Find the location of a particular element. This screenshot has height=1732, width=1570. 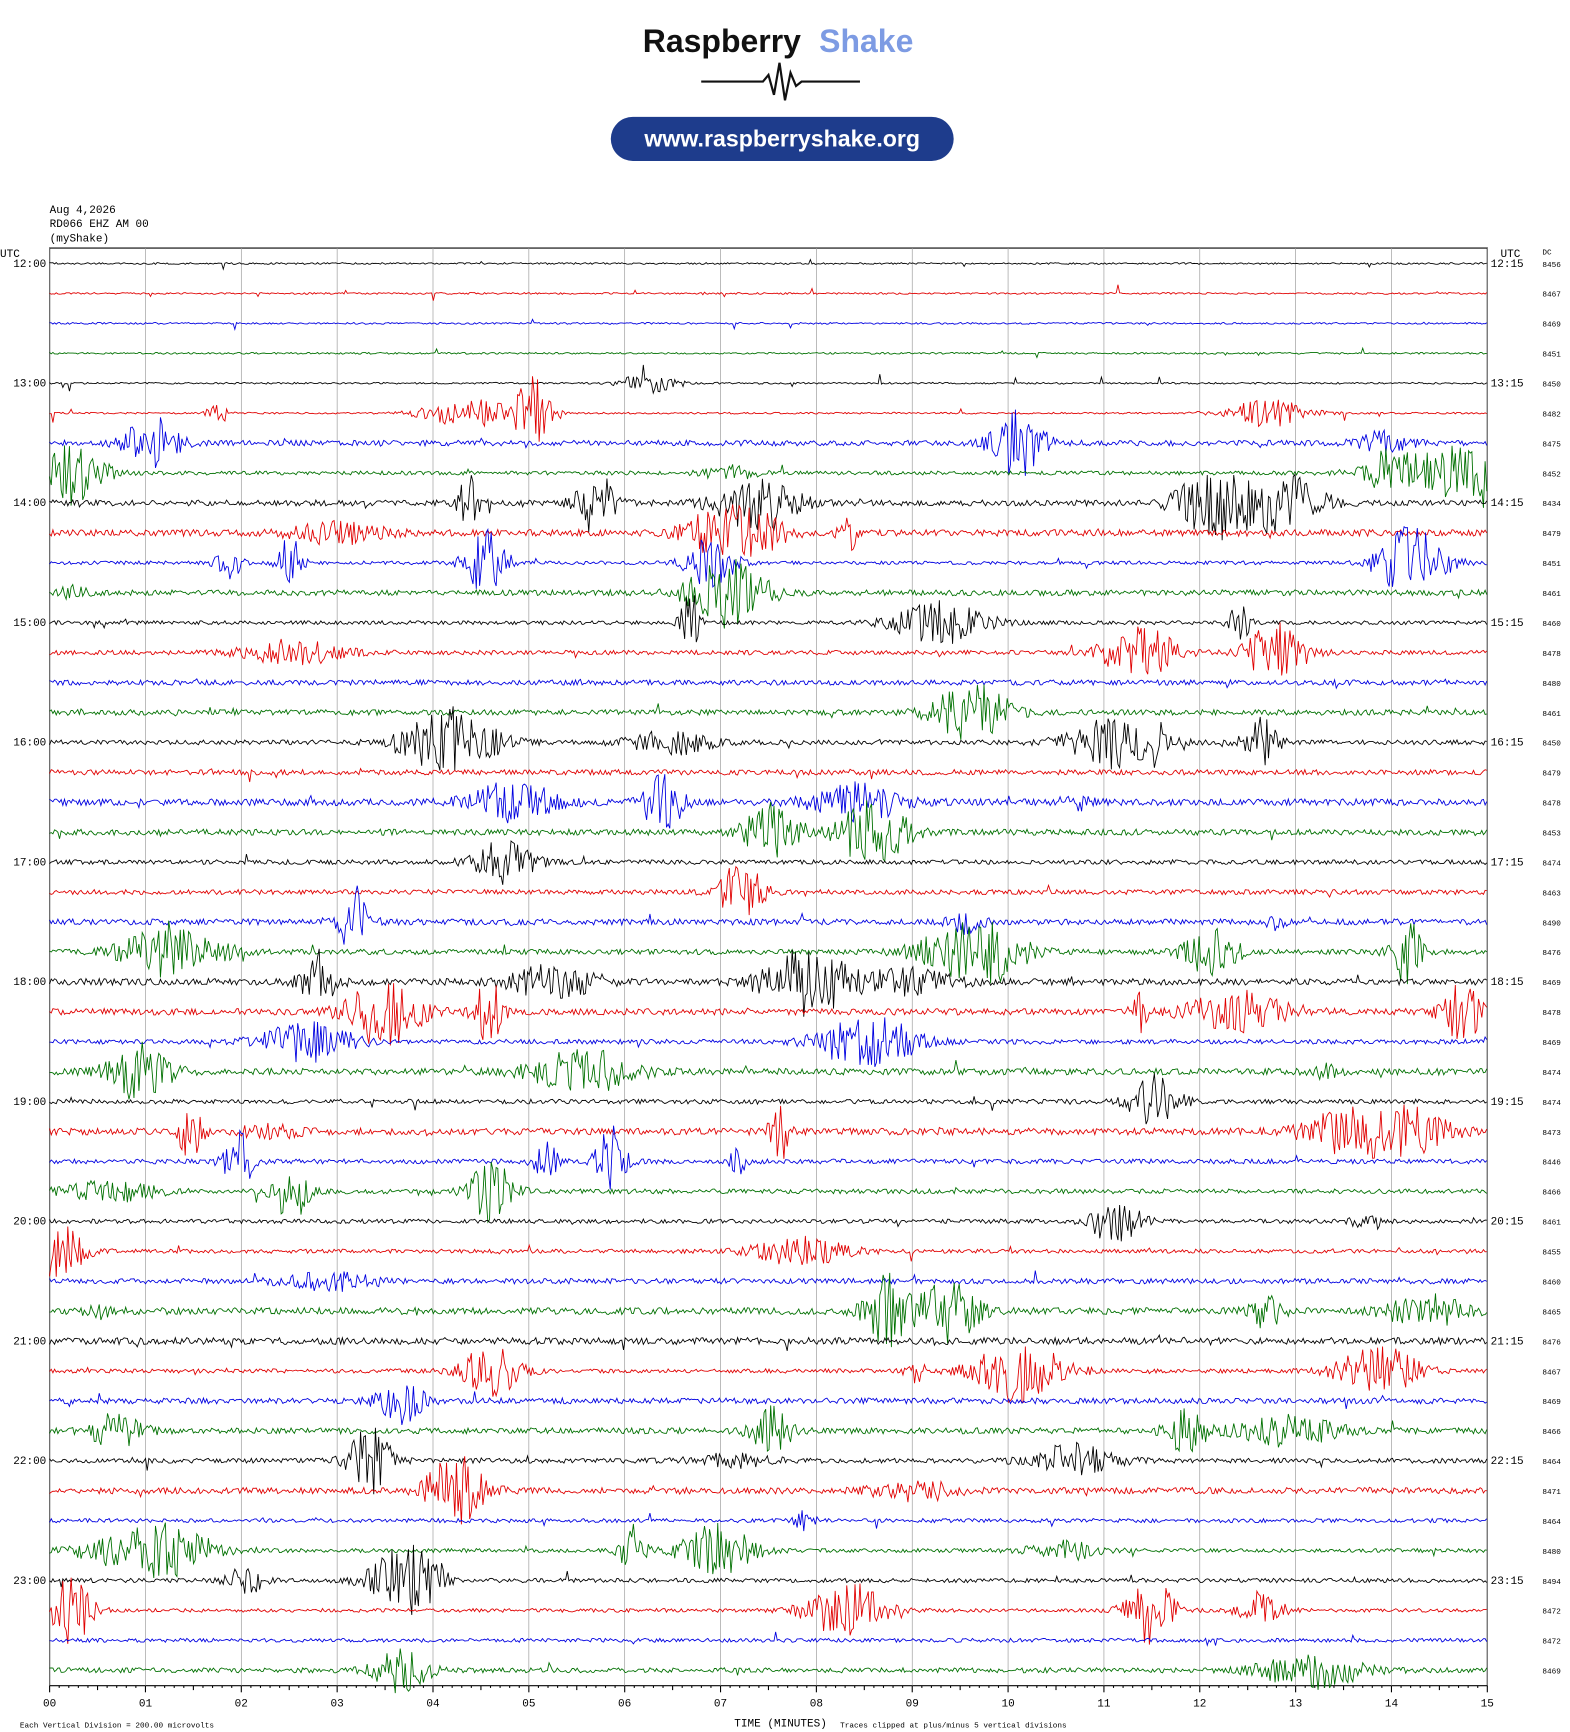

right-time-label: 21:15 is located at coordinates (1507, 1342).